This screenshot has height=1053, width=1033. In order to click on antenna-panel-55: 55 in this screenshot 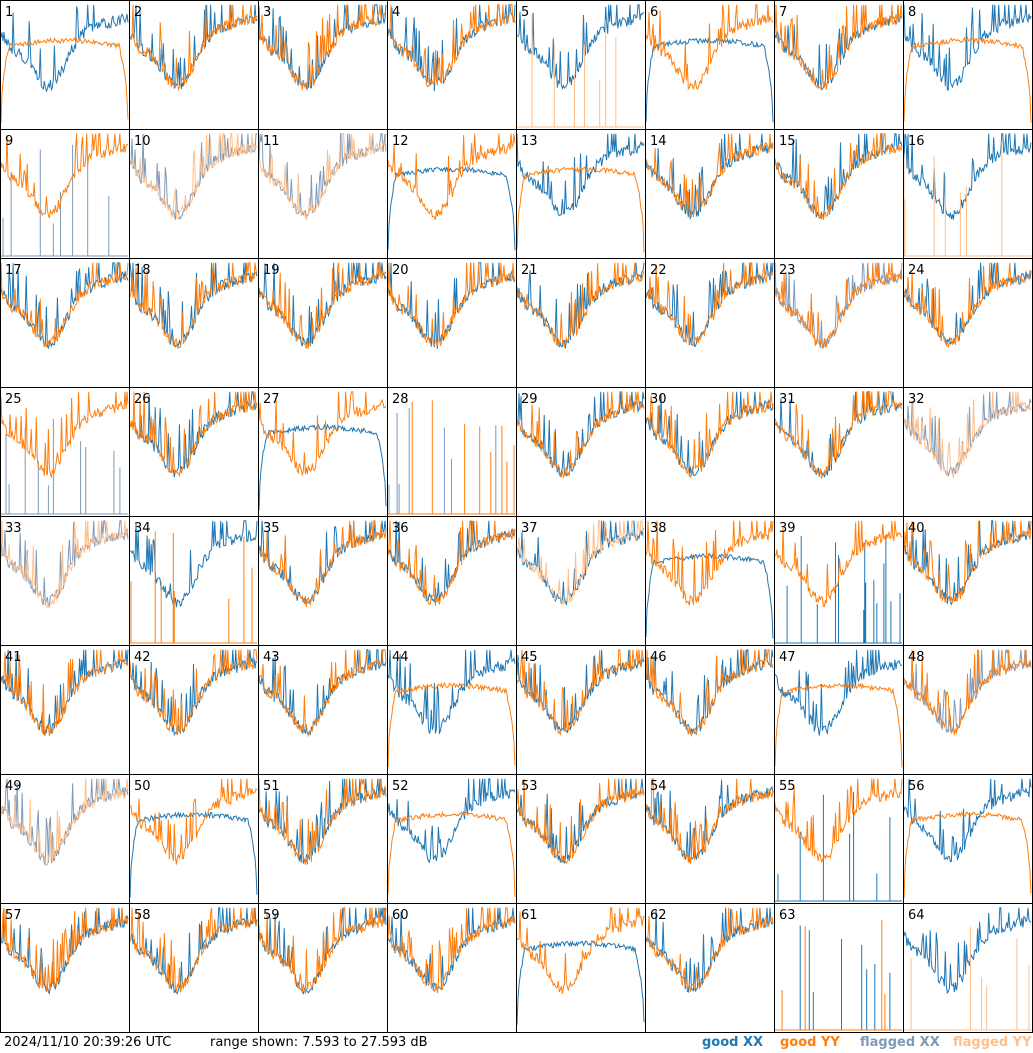, I will do `click(839, 839)`.